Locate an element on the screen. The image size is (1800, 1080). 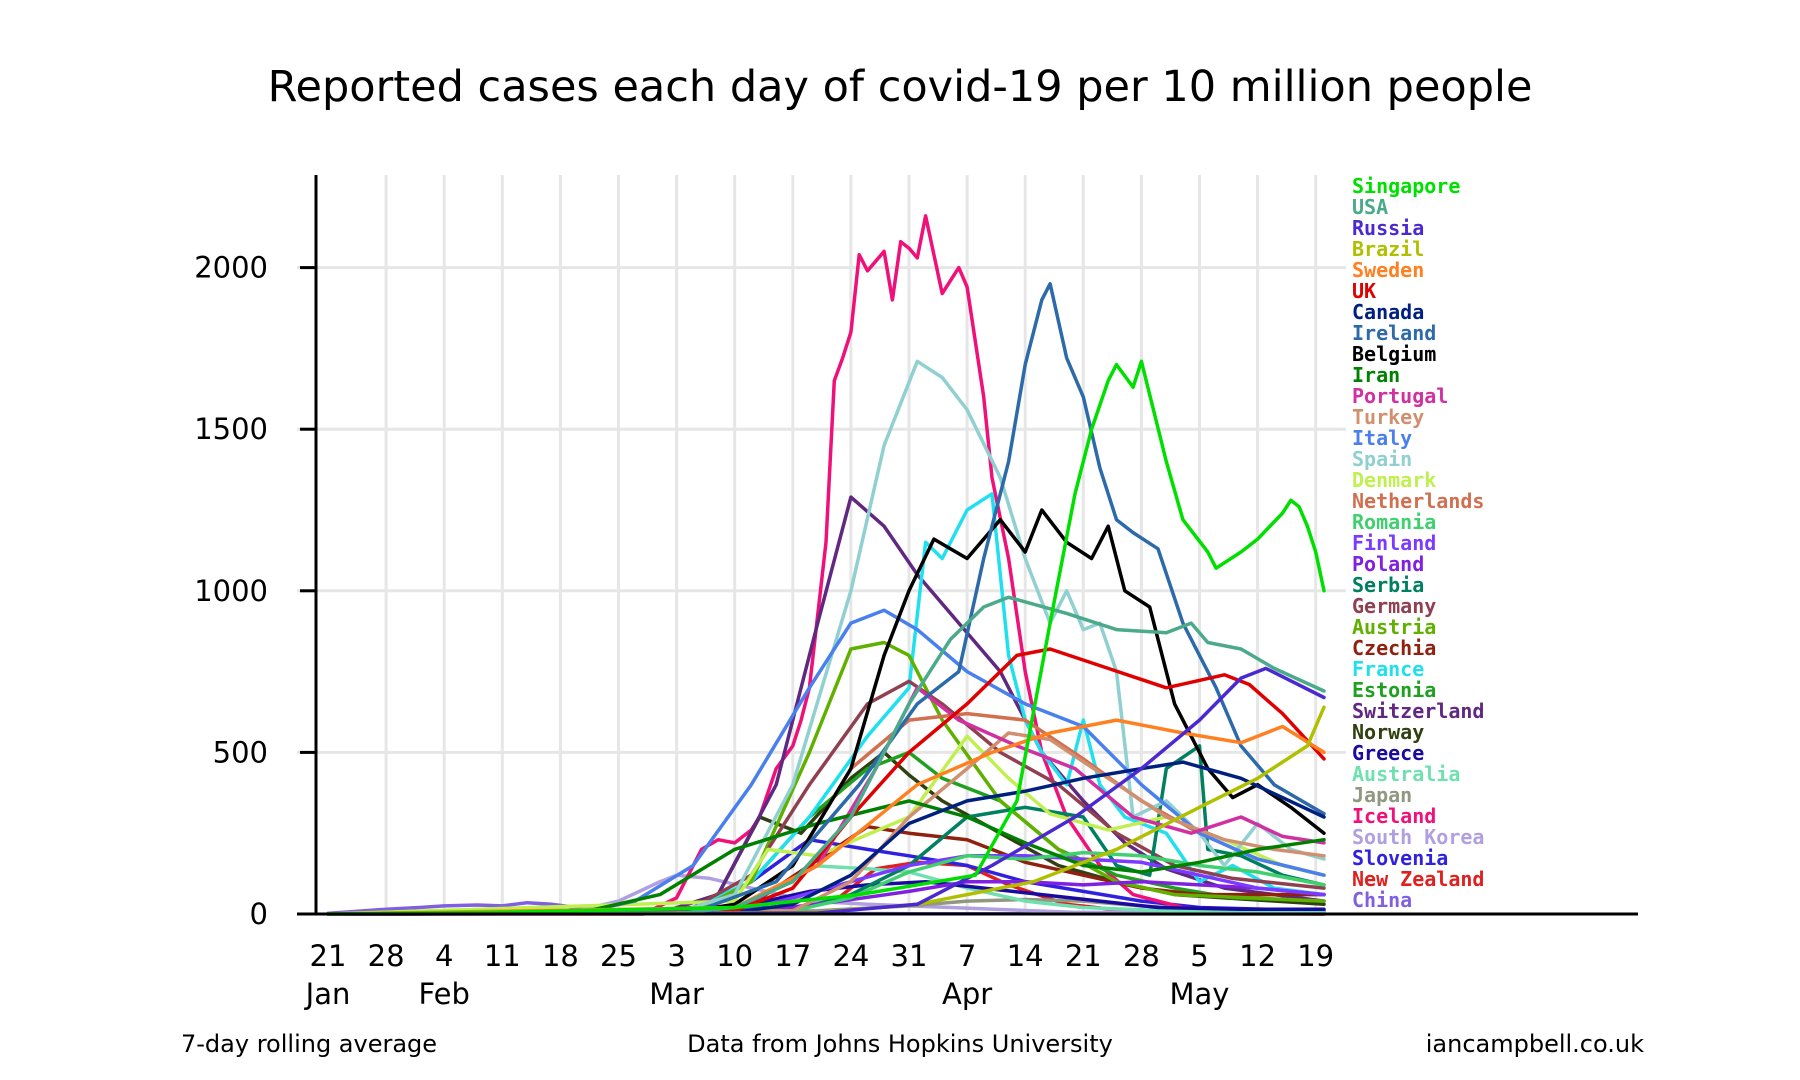
x-month-label: Apr is located at coordinates (967, 994).